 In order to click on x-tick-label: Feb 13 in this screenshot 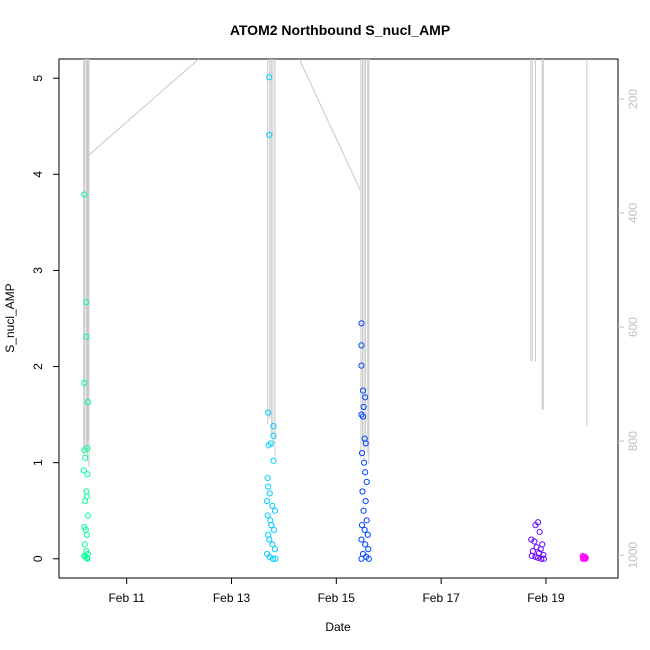, I will do `click(232, 598)`.